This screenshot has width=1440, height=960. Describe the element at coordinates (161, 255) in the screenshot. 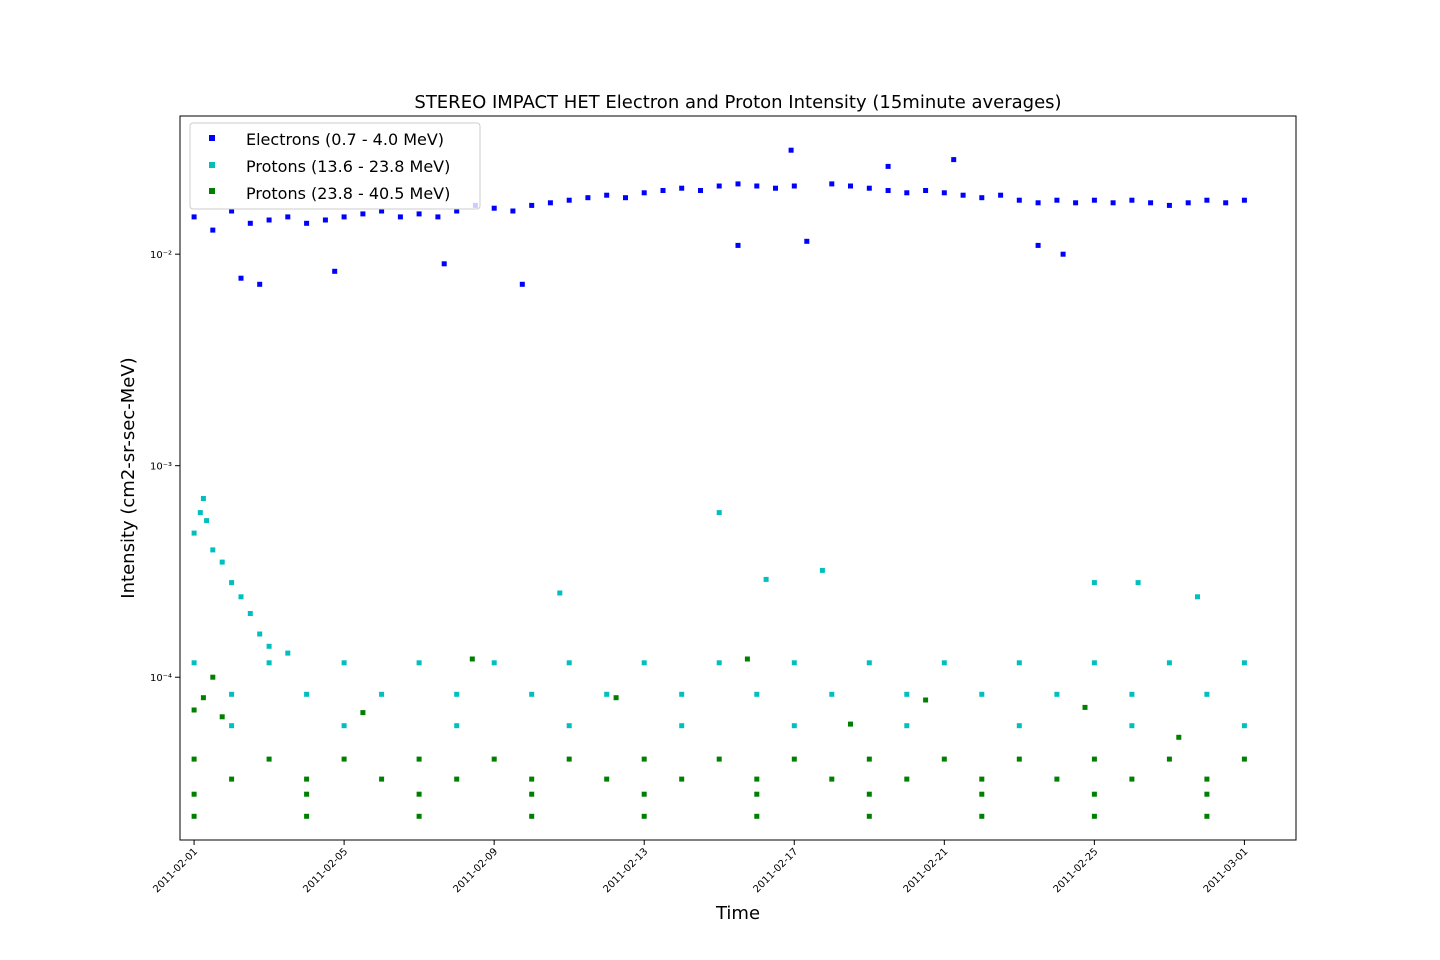

I see `y-tick-label-2: 10⁻²` at that location.